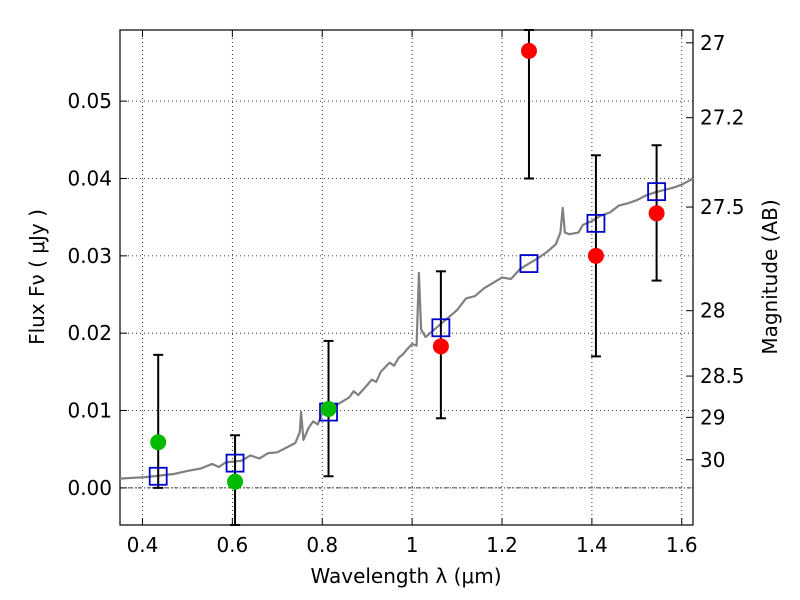  Describe the element at coordinates (770, 276) in the screenshot. I see `right-axis-label: Magnitude (AB)` at that location.